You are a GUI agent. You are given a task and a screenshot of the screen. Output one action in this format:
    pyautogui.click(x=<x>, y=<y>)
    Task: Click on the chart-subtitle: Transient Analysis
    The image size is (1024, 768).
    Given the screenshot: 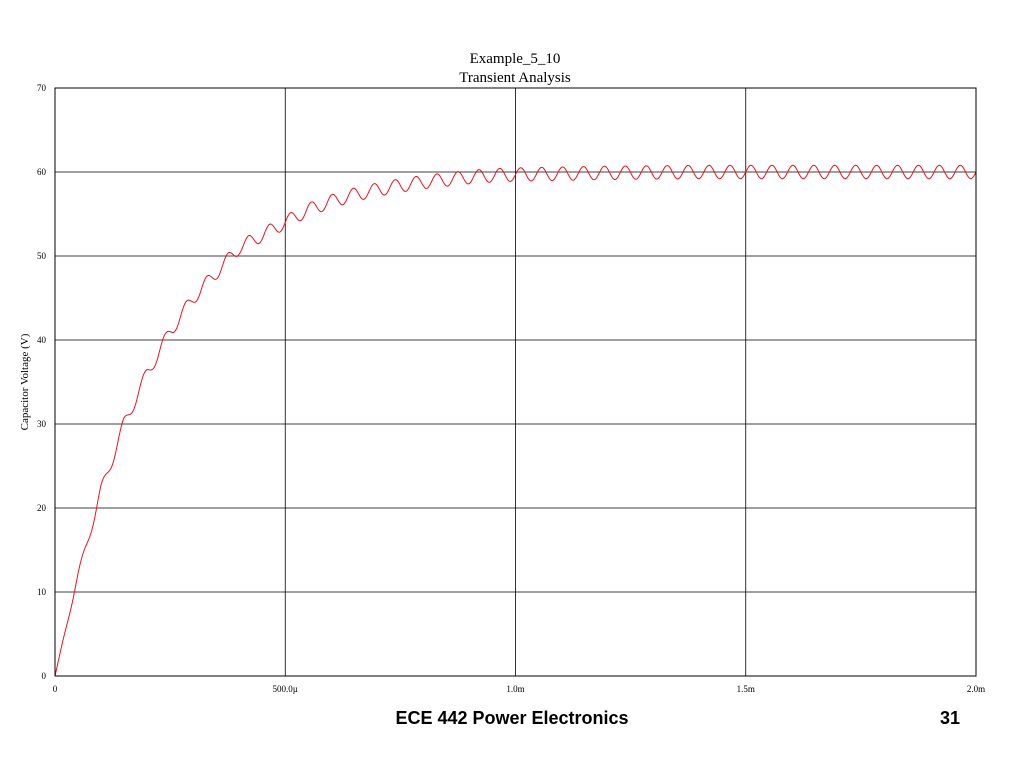 What is the action you would take?
    pyautogui.click(x=515, y=78)
    